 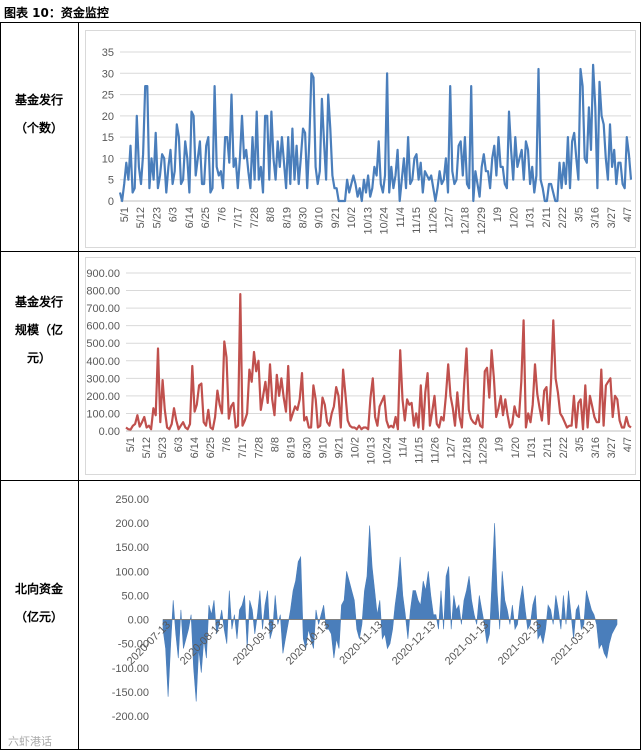 I want to click on x-tick-label: 5/12, so click(x=141, y=217).